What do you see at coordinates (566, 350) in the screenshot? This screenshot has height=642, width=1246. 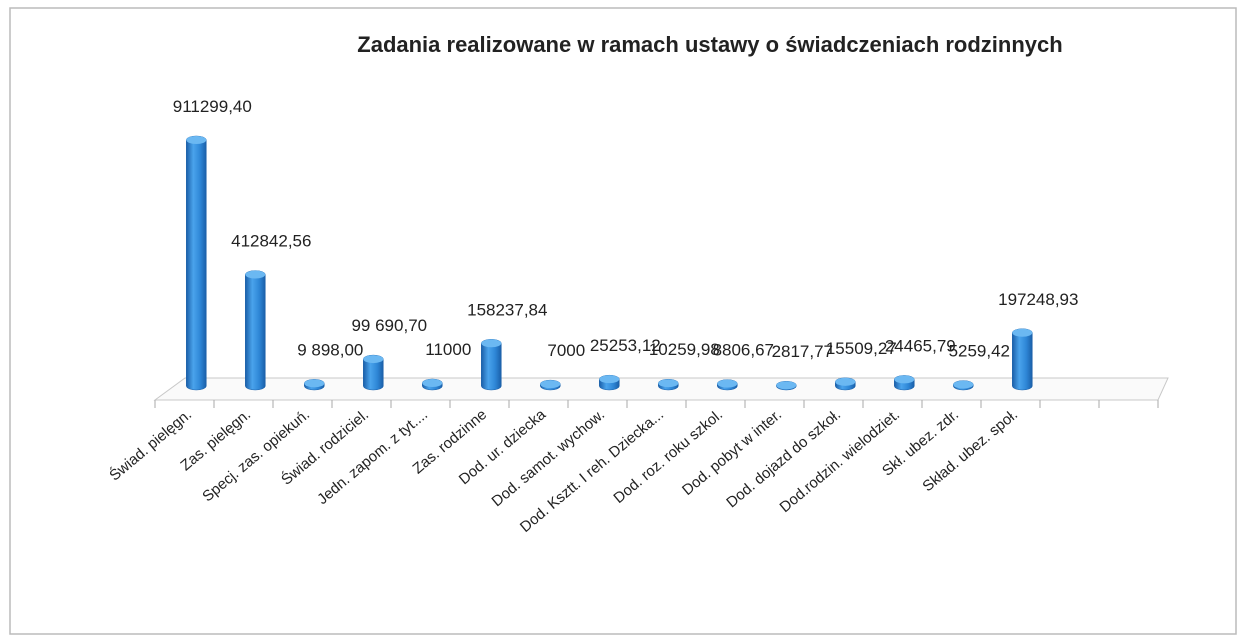 I see `data-label: 7000` at bounding box center [566, 350].